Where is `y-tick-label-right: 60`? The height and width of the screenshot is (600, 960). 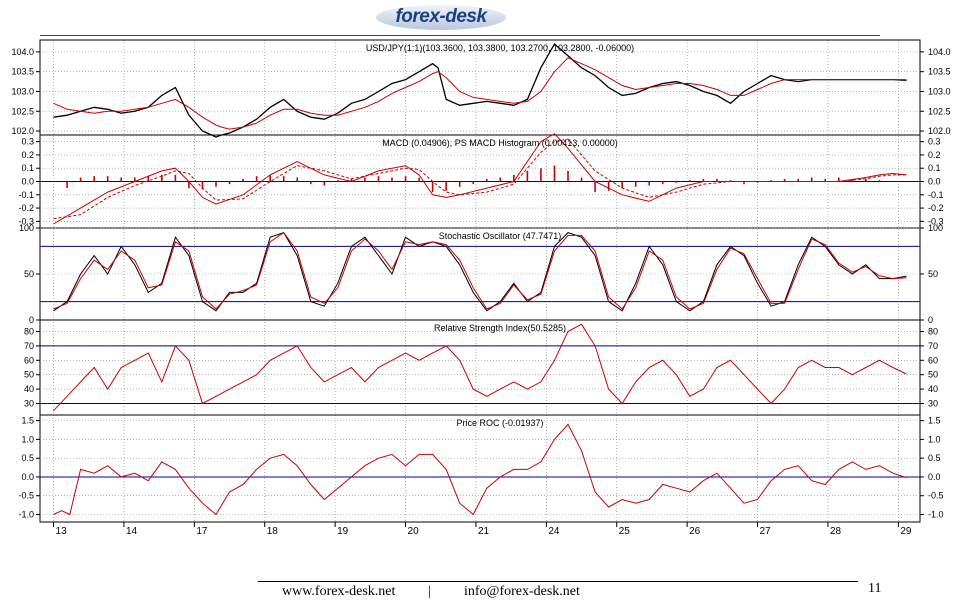
y-tick-label-right: 60 is located at coordinates (933, 360).